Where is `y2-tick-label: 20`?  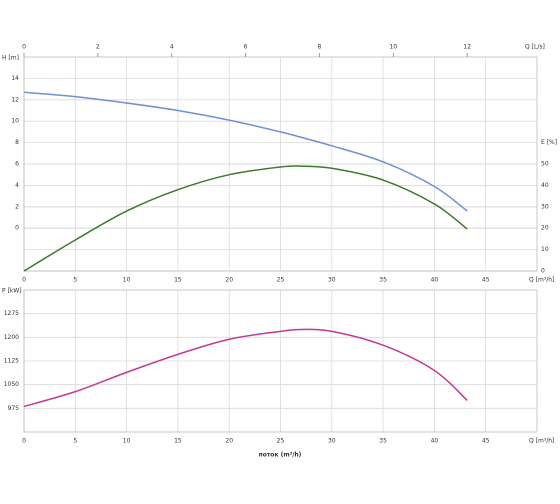 y2-tick-label: 20 is located at coordinates (545, 228).